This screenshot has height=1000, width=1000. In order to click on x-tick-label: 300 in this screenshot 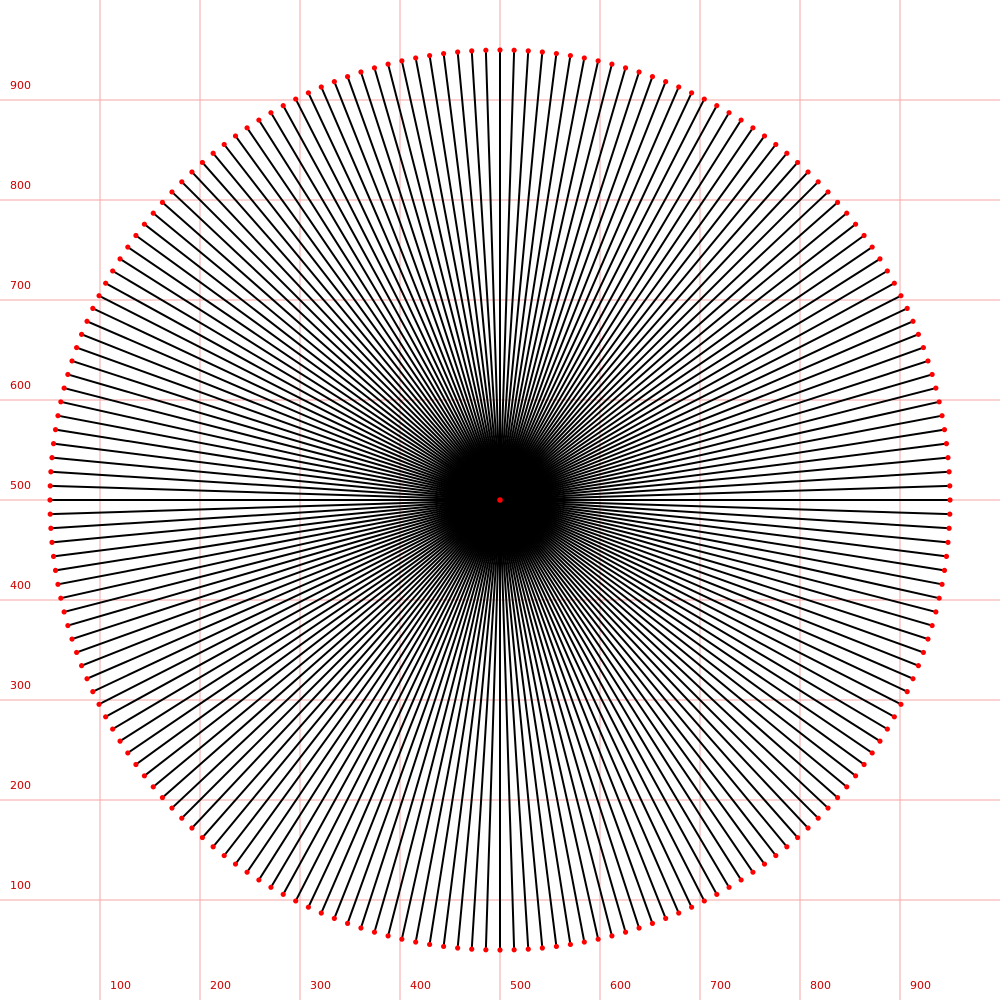, I will do `click(320, 985)`.